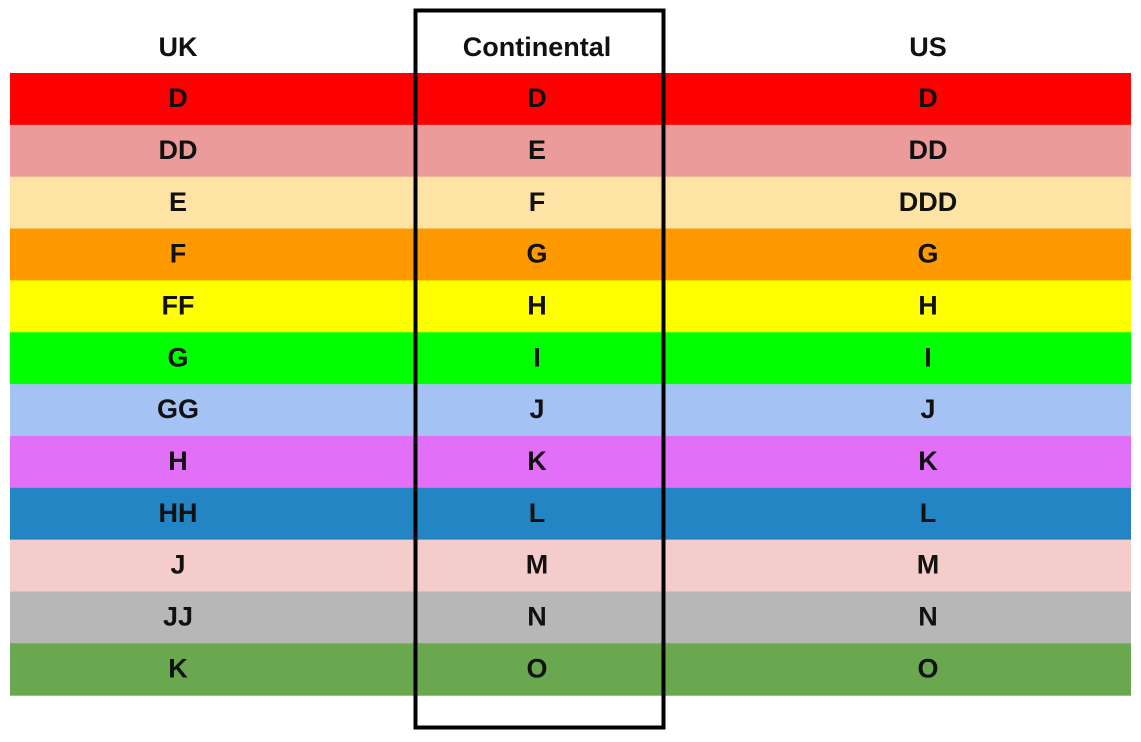 The image size is (1141, 742). Describe the element at coordinates (928, 47) in the screenshot. I see `column-header: US` at that location.